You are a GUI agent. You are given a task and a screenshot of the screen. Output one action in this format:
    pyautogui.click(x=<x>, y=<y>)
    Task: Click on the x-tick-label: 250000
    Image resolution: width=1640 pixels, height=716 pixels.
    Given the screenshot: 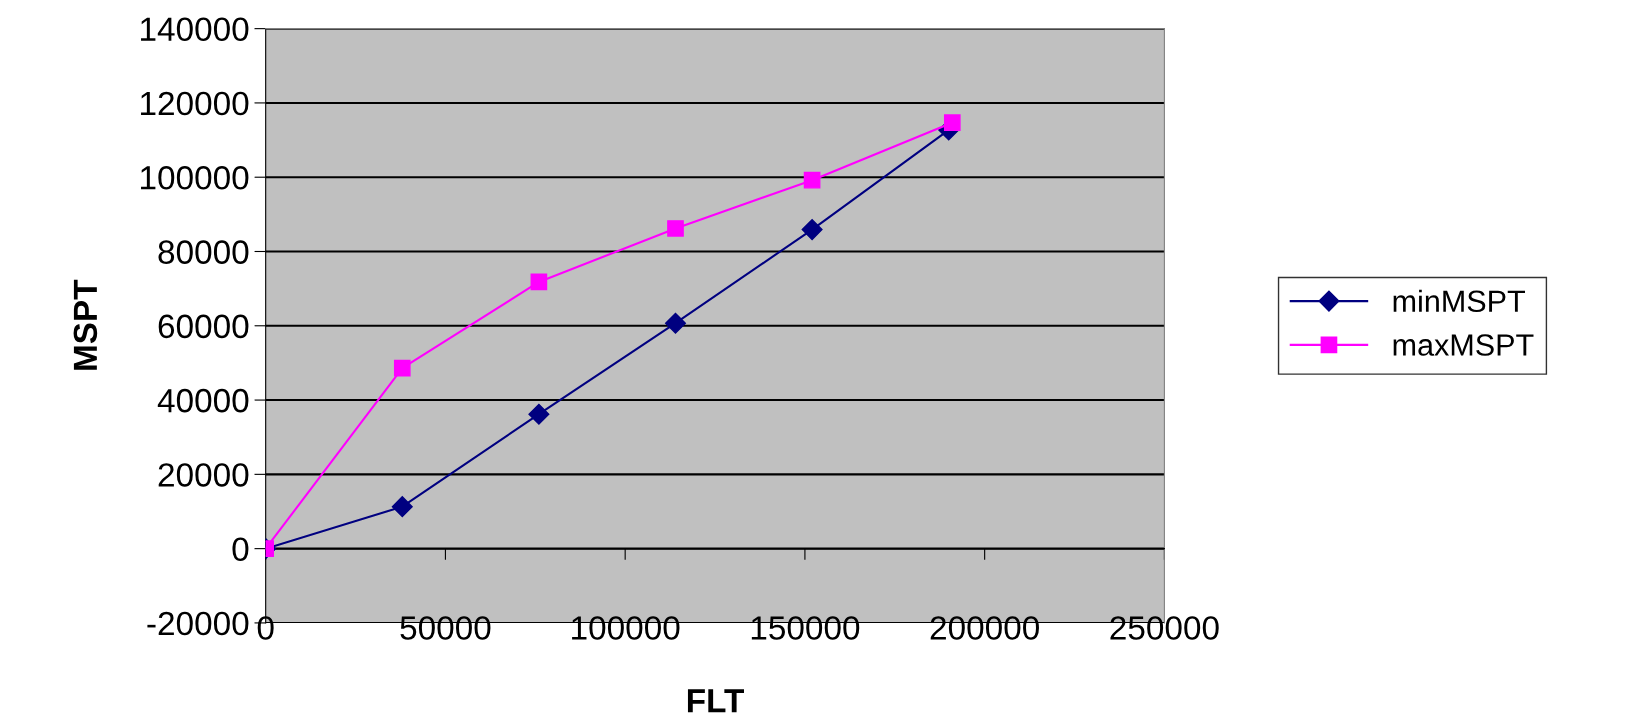 What is the action you would take?
    pyautogui.click(x=1164, y=628)
    